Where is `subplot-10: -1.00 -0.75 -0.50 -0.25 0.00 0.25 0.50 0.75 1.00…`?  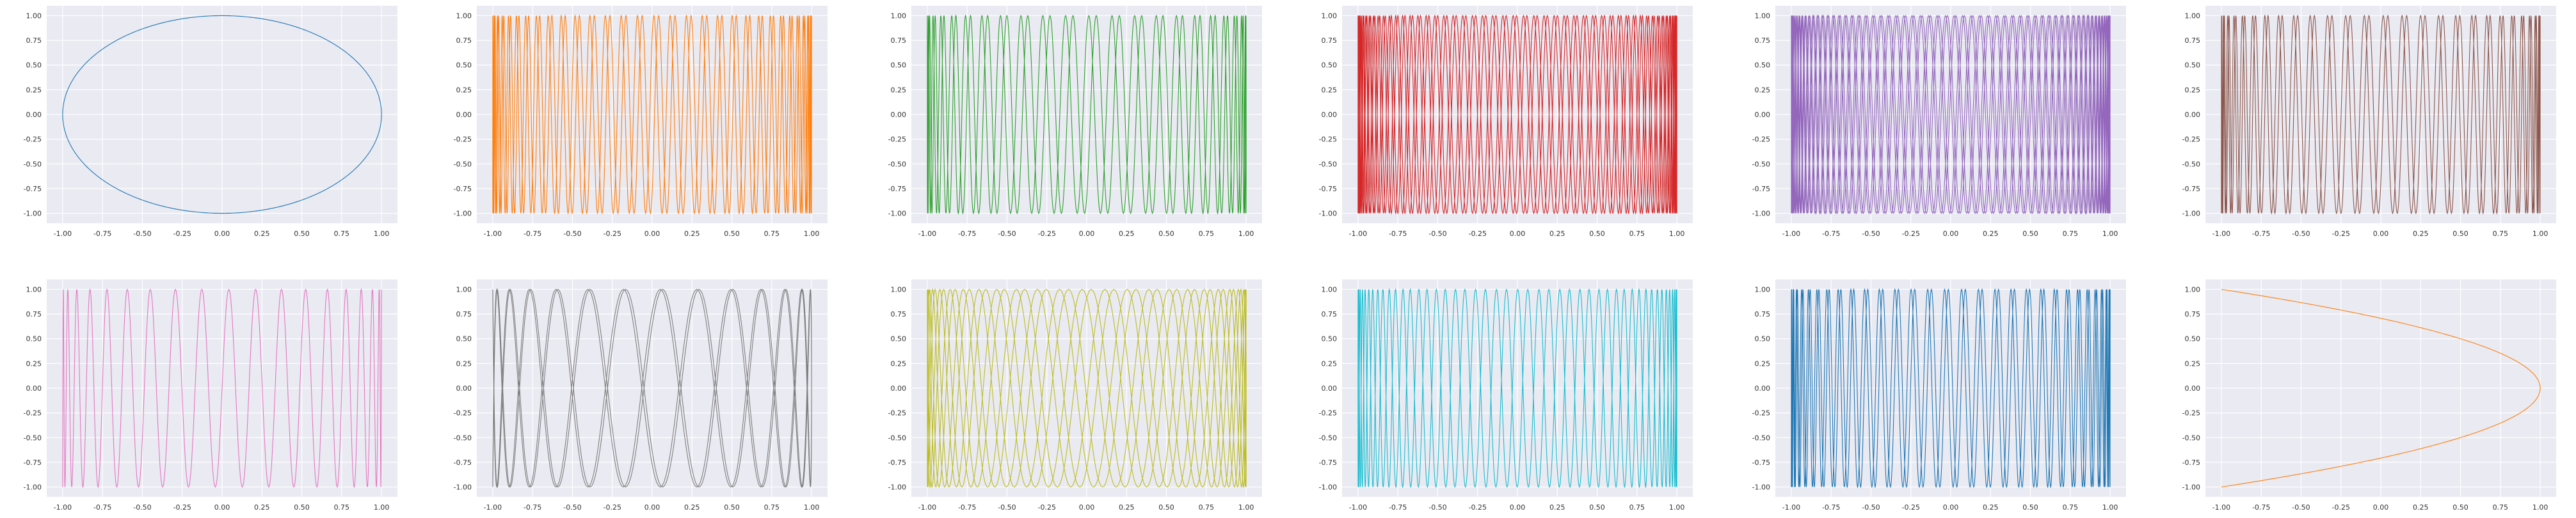
subplot-10: -1.00 -0.75 -0.50 -0.25 0.00 0.25 0.50 0.75 1.00… is located at coordinates (1506, 395).